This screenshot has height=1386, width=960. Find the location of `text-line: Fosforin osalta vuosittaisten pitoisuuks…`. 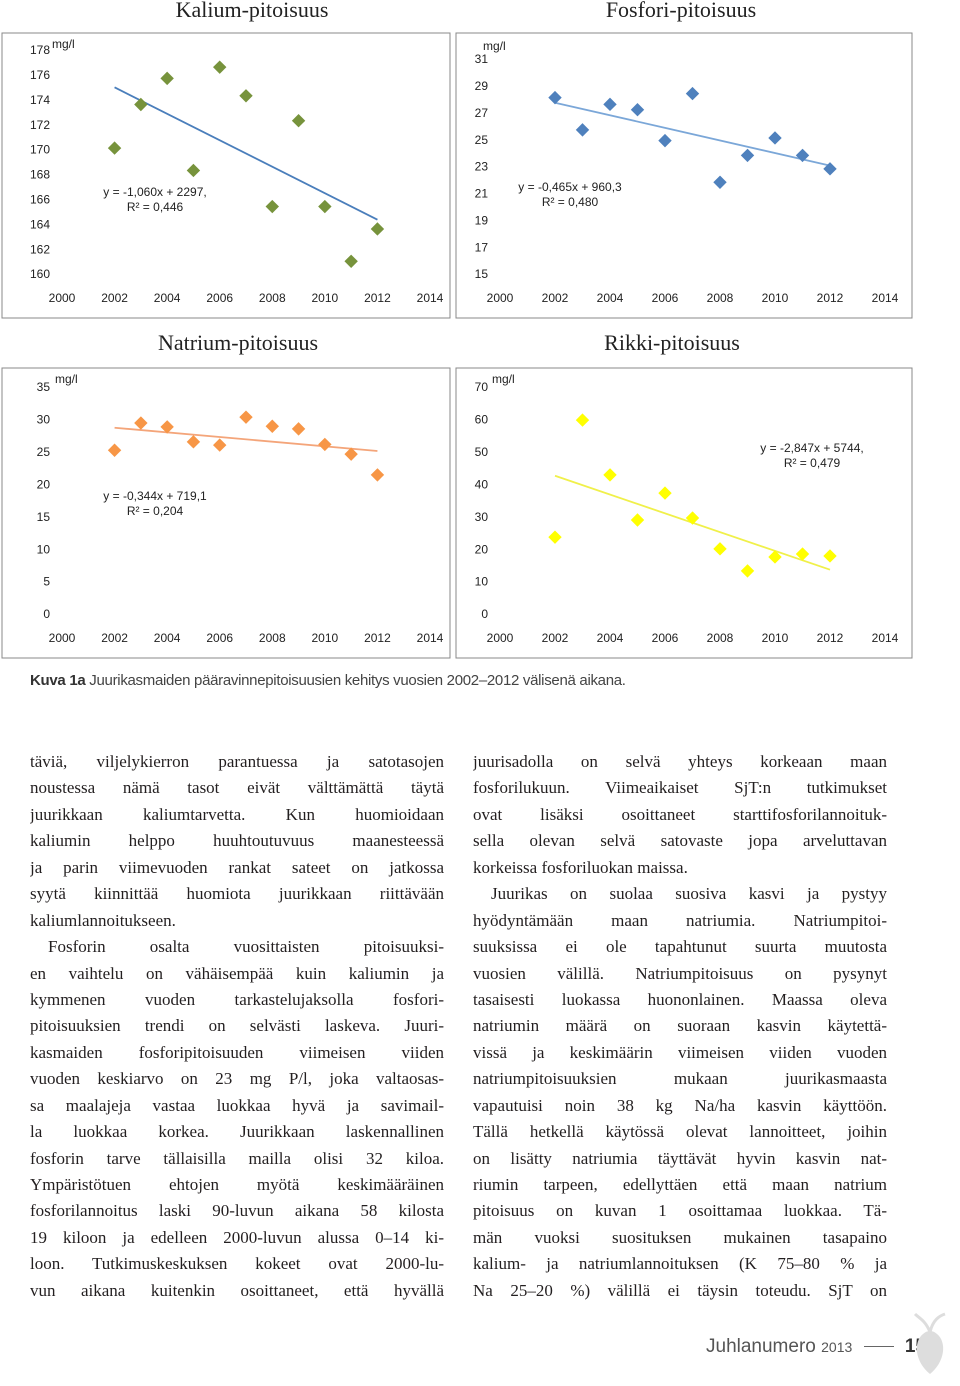

text-line: Fosforin osalta vuosittaisten pitoisuuks… is located at coordinates (246, 947).